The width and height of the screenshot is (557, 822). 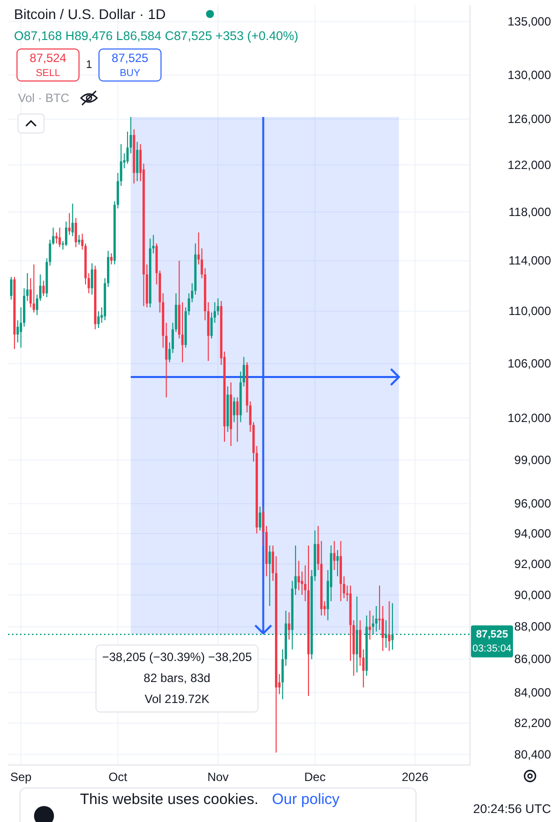 What do you see at coordinates (533, 563) in the screenshot?
I see `y-tick-label: 92,000` at bounding box center [533, 563].